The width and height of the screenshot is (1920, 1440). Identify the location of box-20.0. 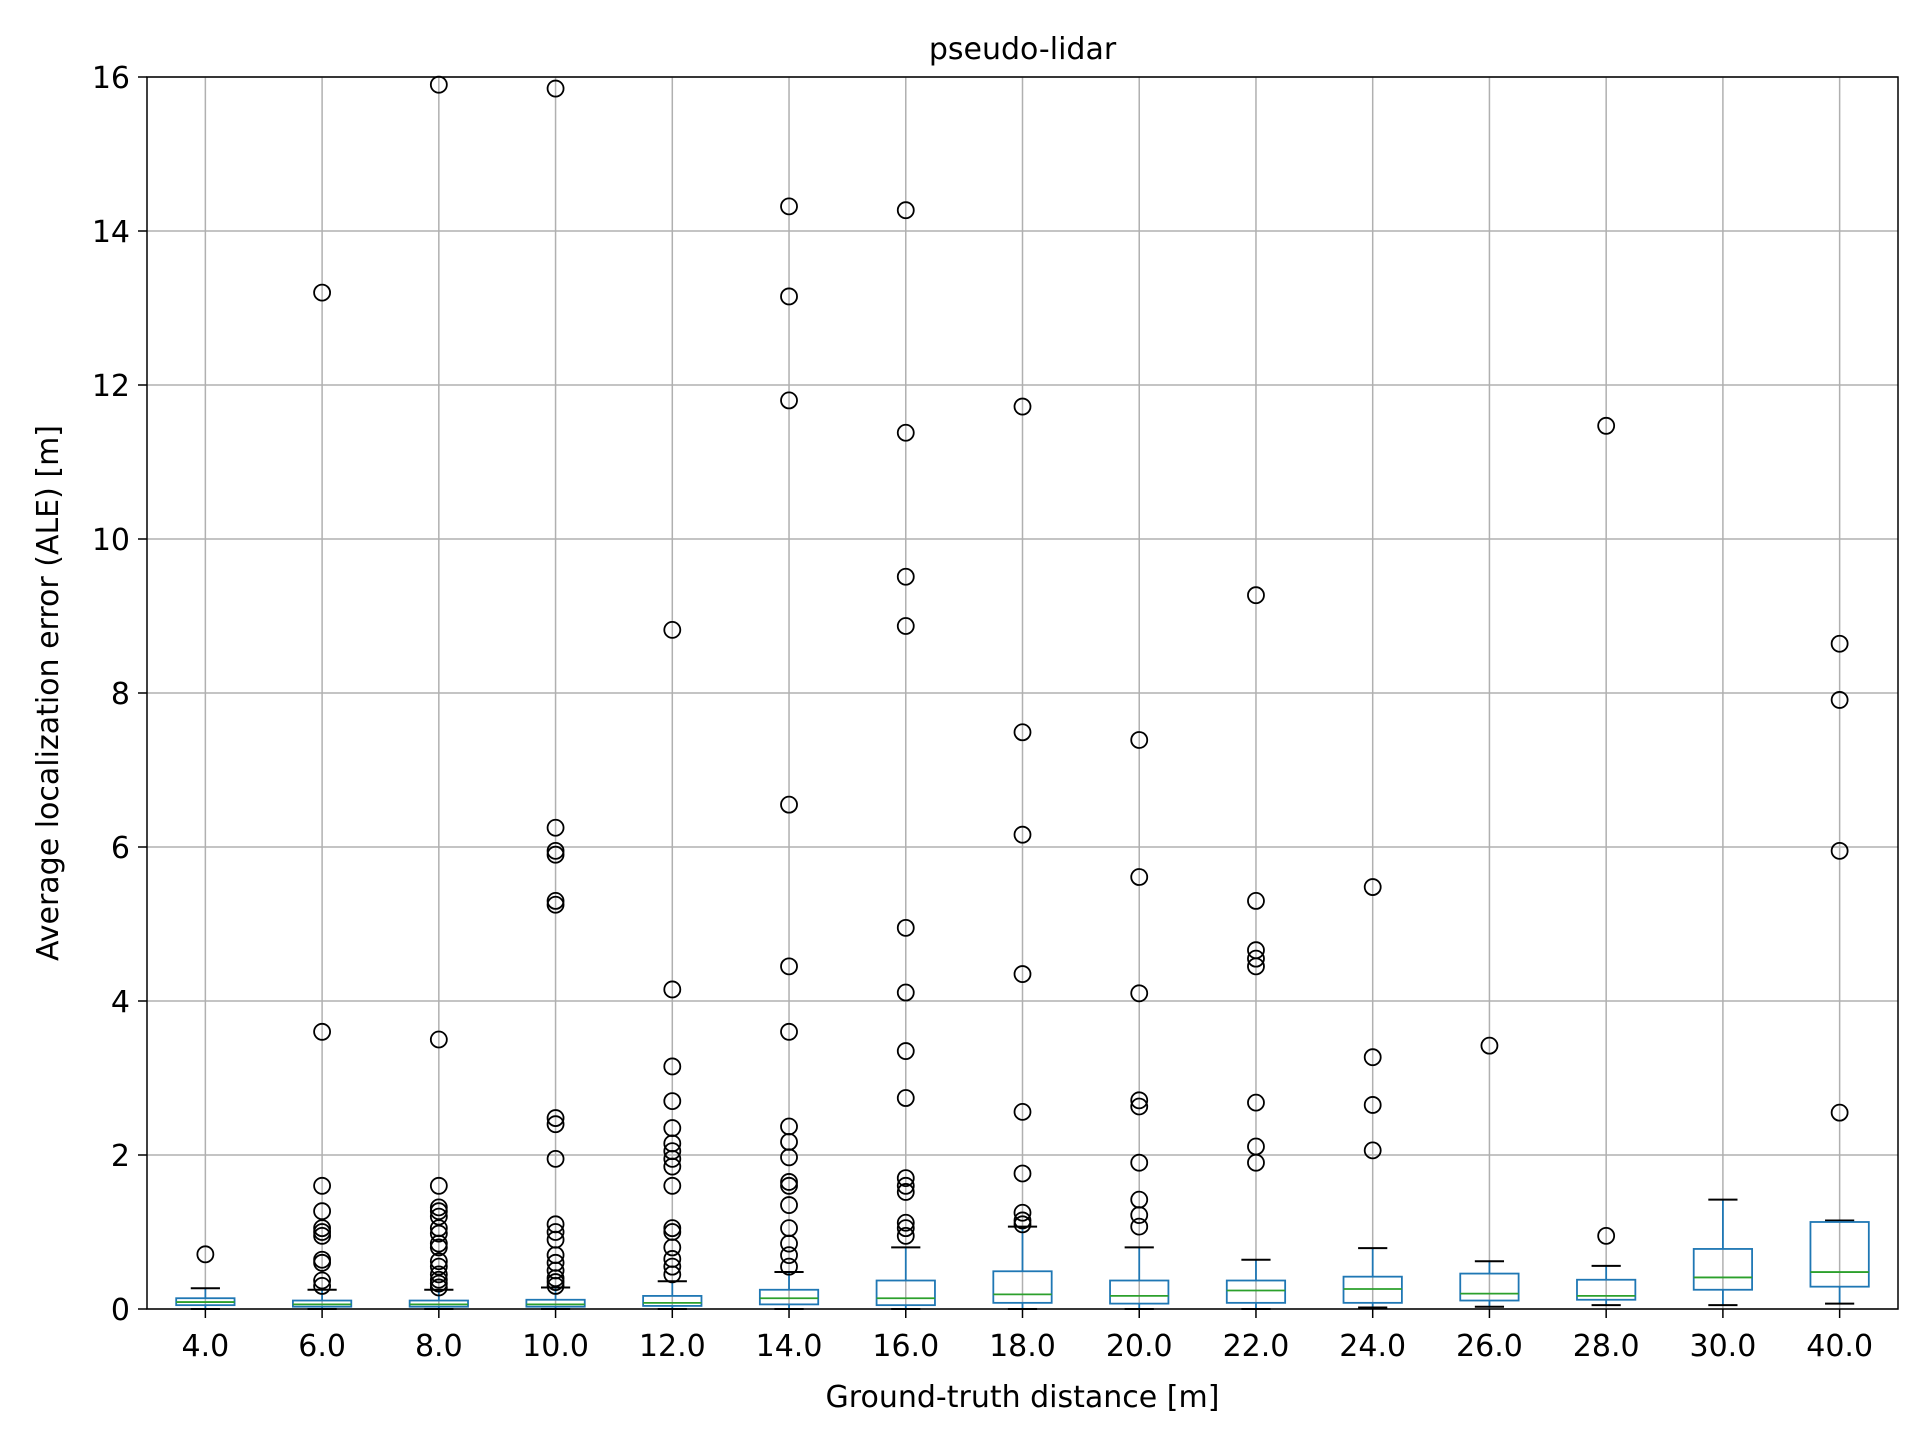
(1139, 1020).